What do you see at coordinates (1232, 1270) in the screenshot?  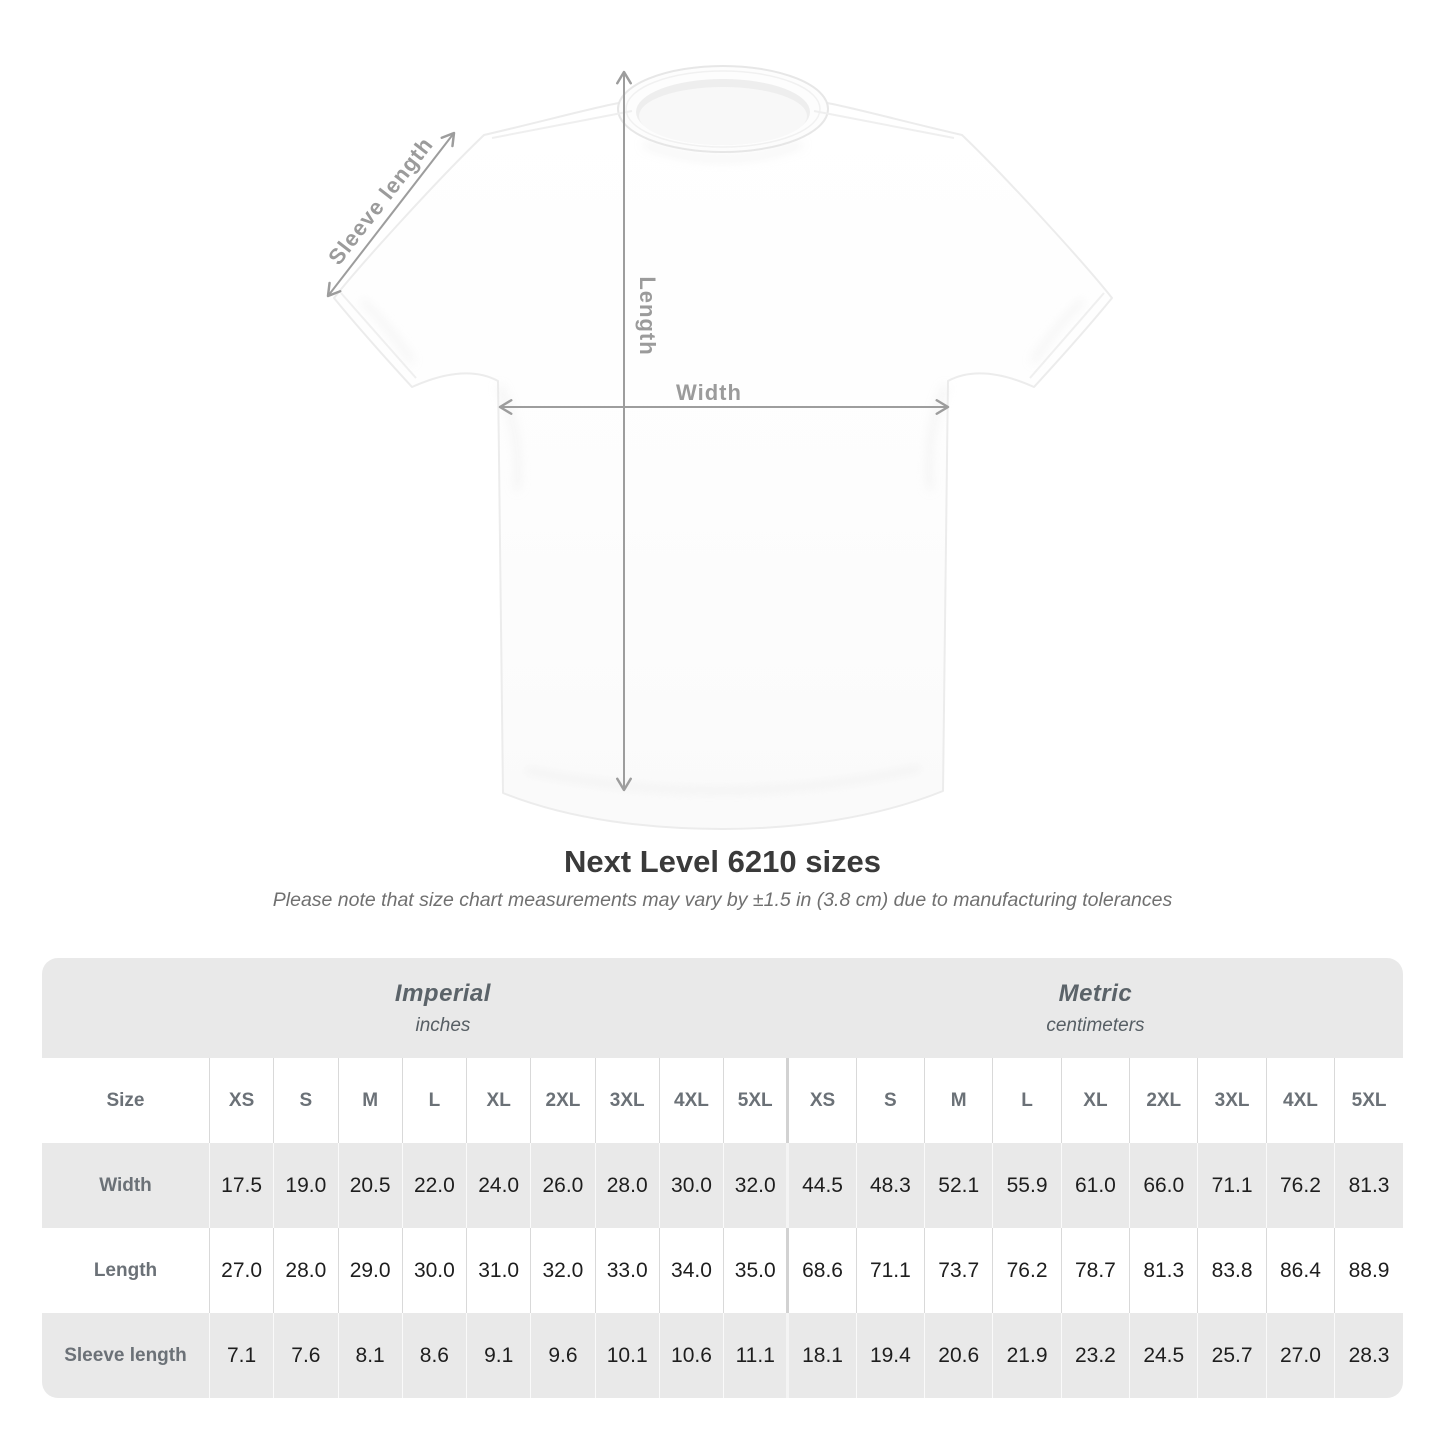 I see `value-cell-metric: 83.8` at bounding box center [1232, 1270].